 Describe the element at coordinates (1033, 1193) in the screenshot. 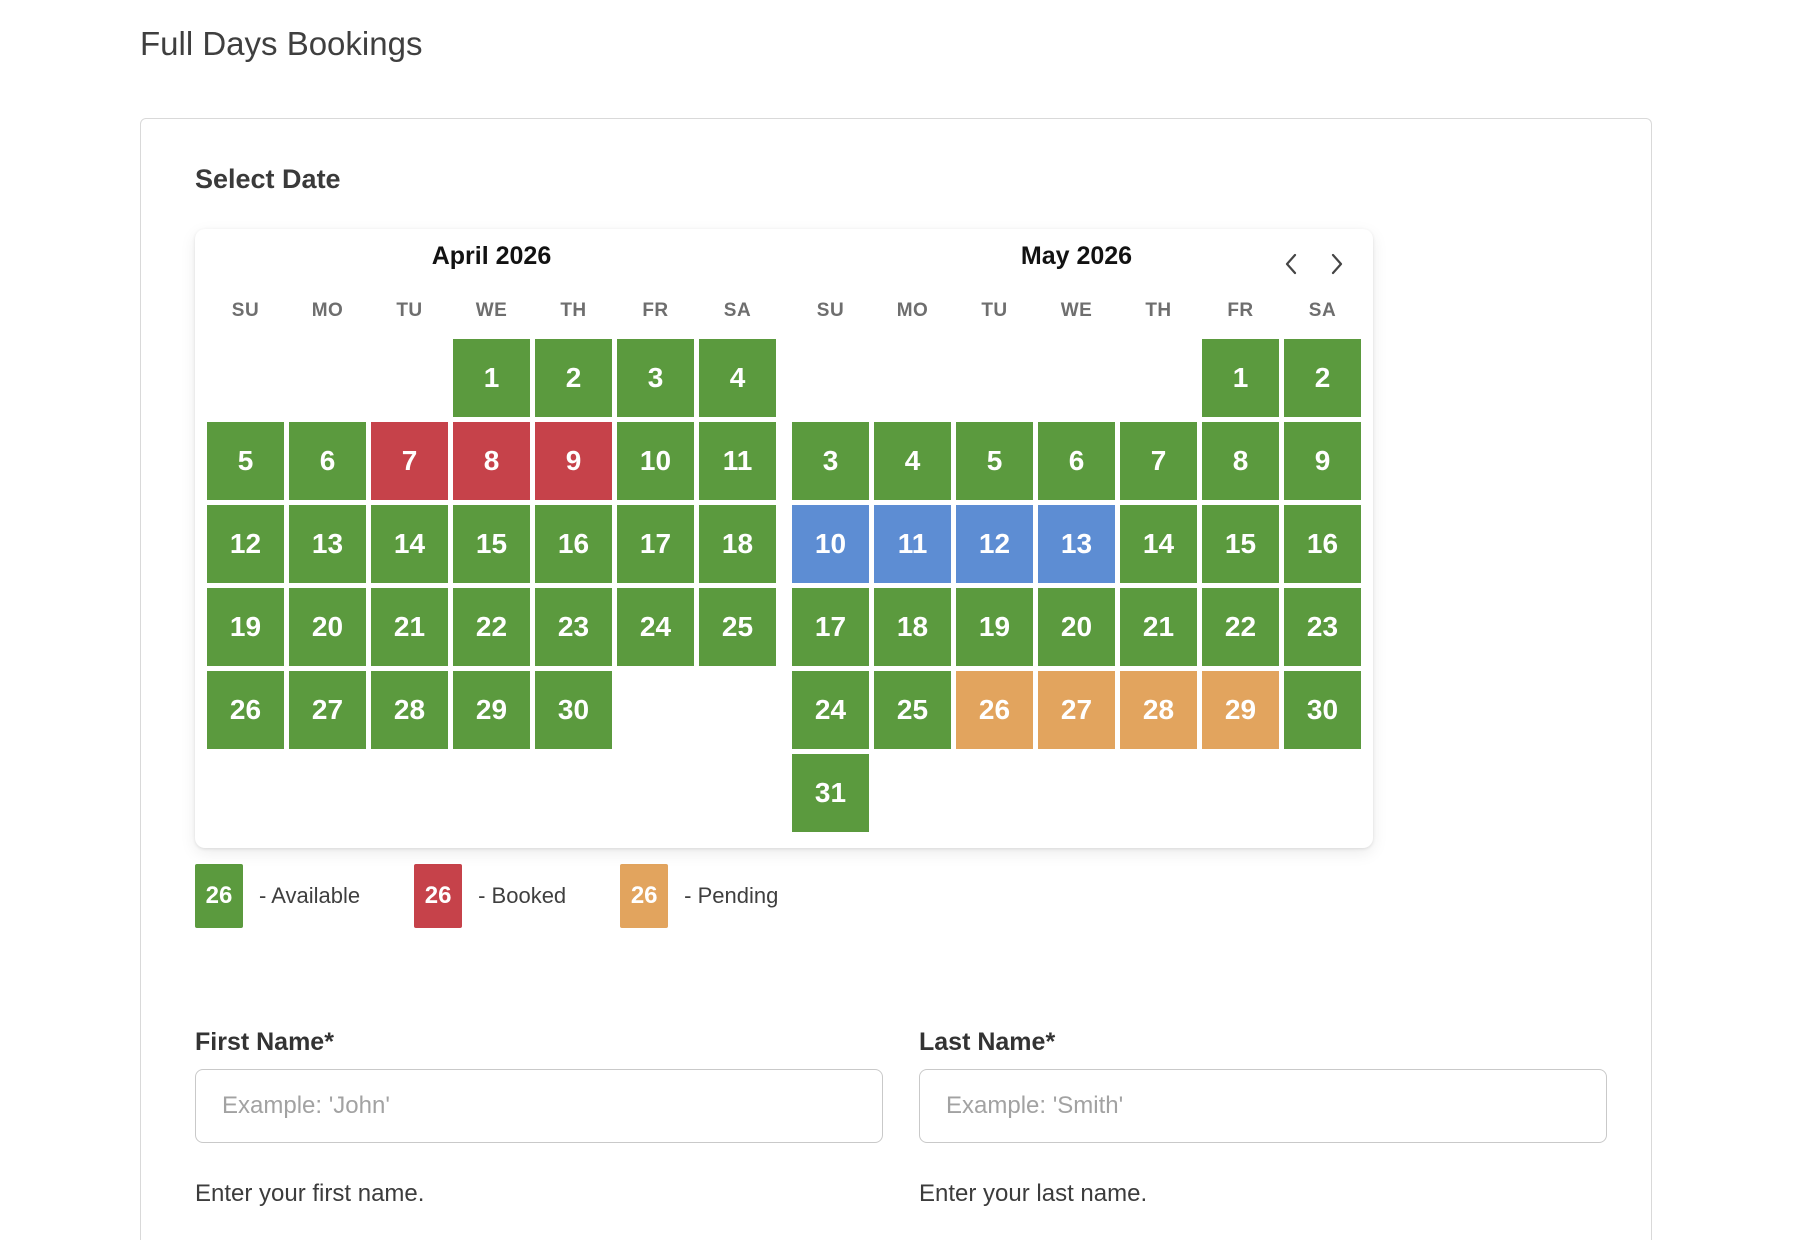

I see `last-name-help: Enter your last name.` at that location.